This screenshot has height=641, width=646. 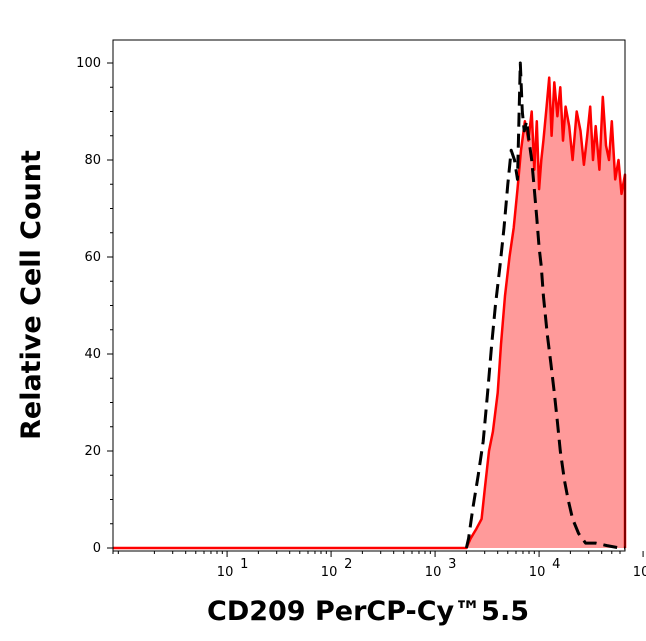 What do you see at coordinates (379, 565) in the screenshot?
I see `x-axis: 101102103104105106` at bounding box center [379, 565].